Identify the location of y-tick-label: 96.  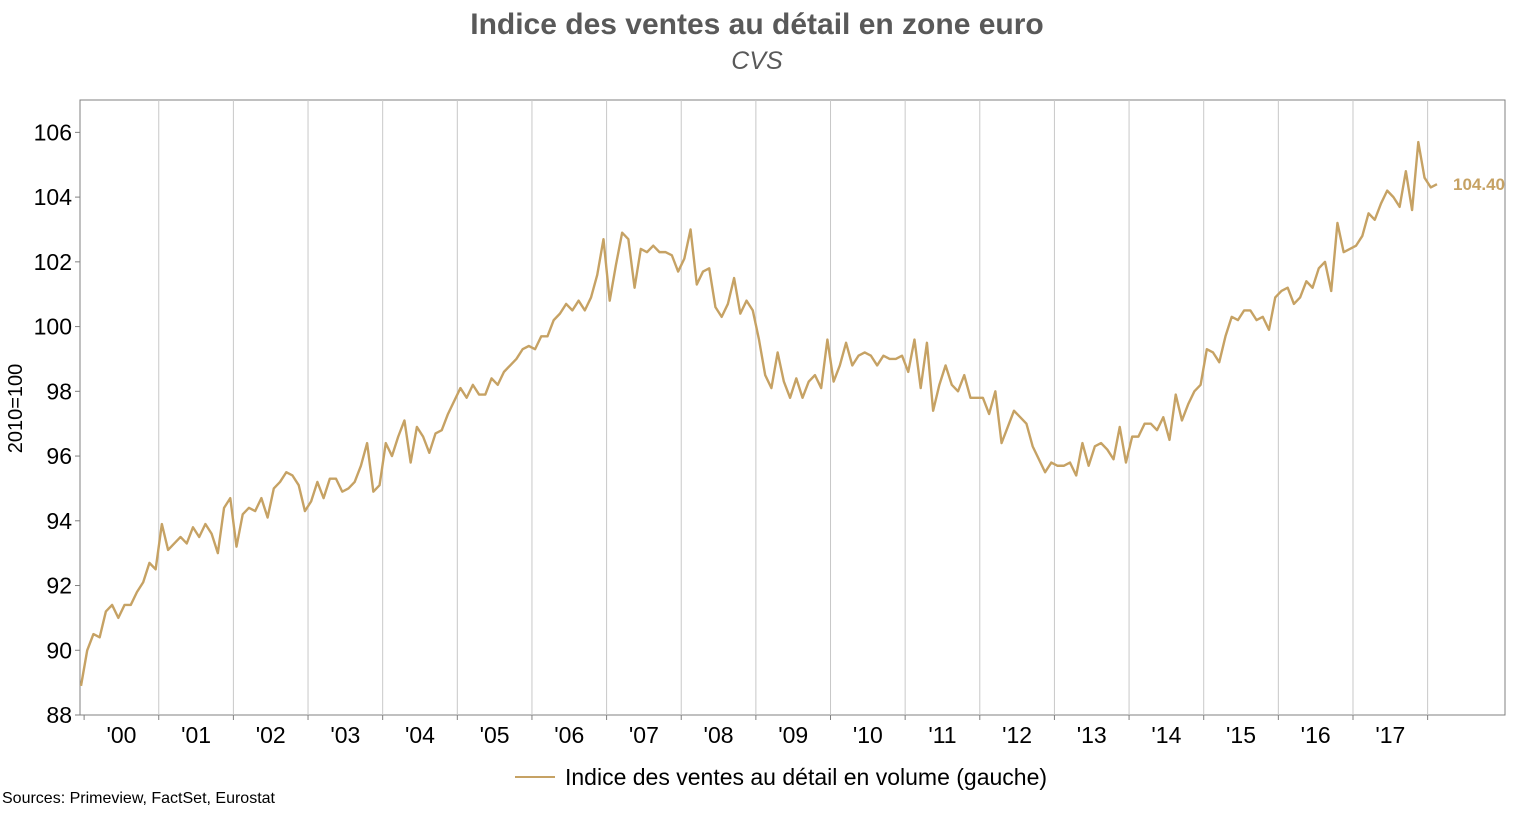
(59, 456).